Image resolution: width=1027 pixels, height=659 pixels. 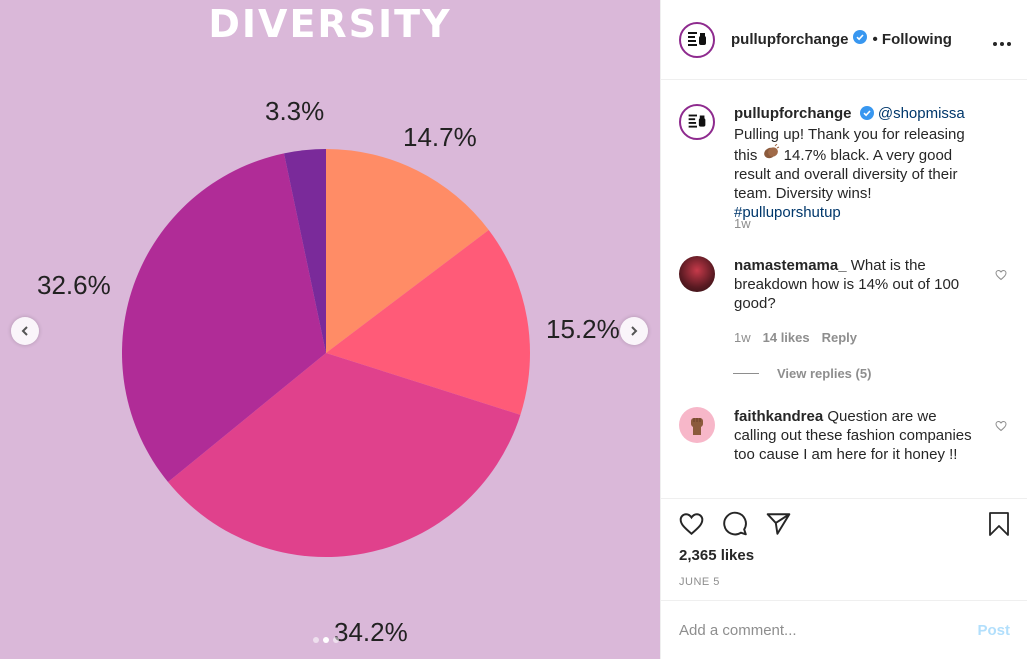 What do you see at coordinates (371, 632) in the screenshot?
I see `pie-slice-label: 34.2%` at bounding box center [371, 632].